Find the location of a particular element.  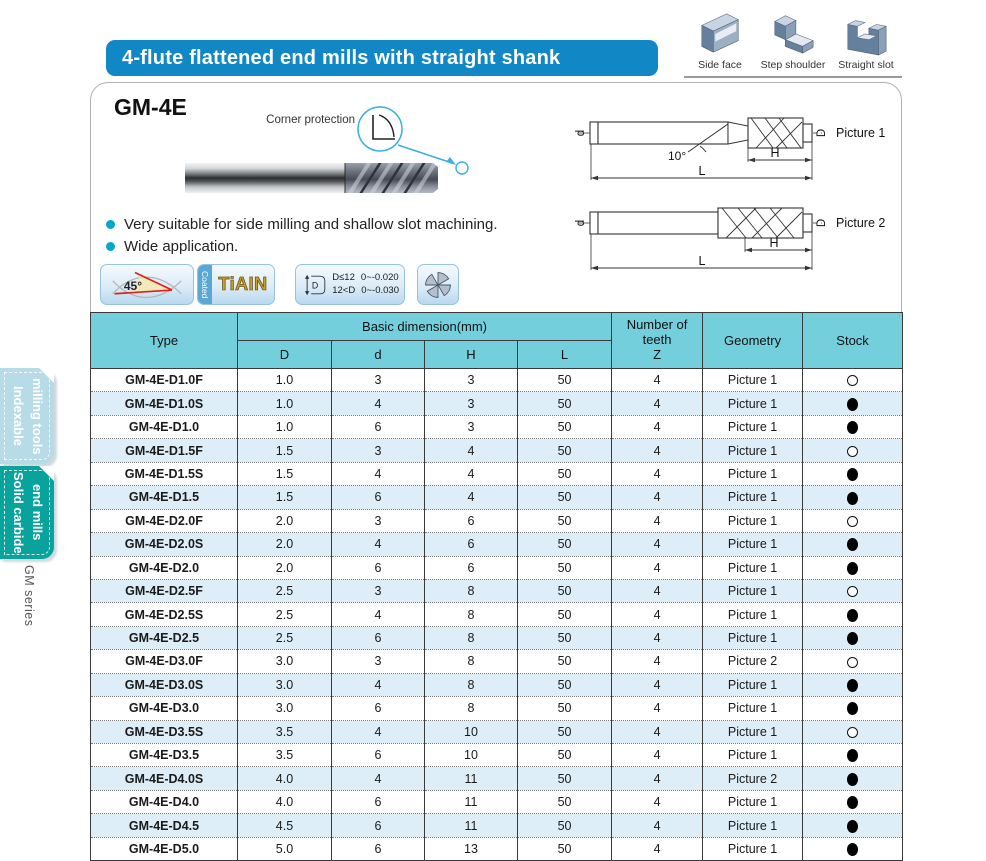

flute-cross-section-icon is located at coordinates (438, 284).